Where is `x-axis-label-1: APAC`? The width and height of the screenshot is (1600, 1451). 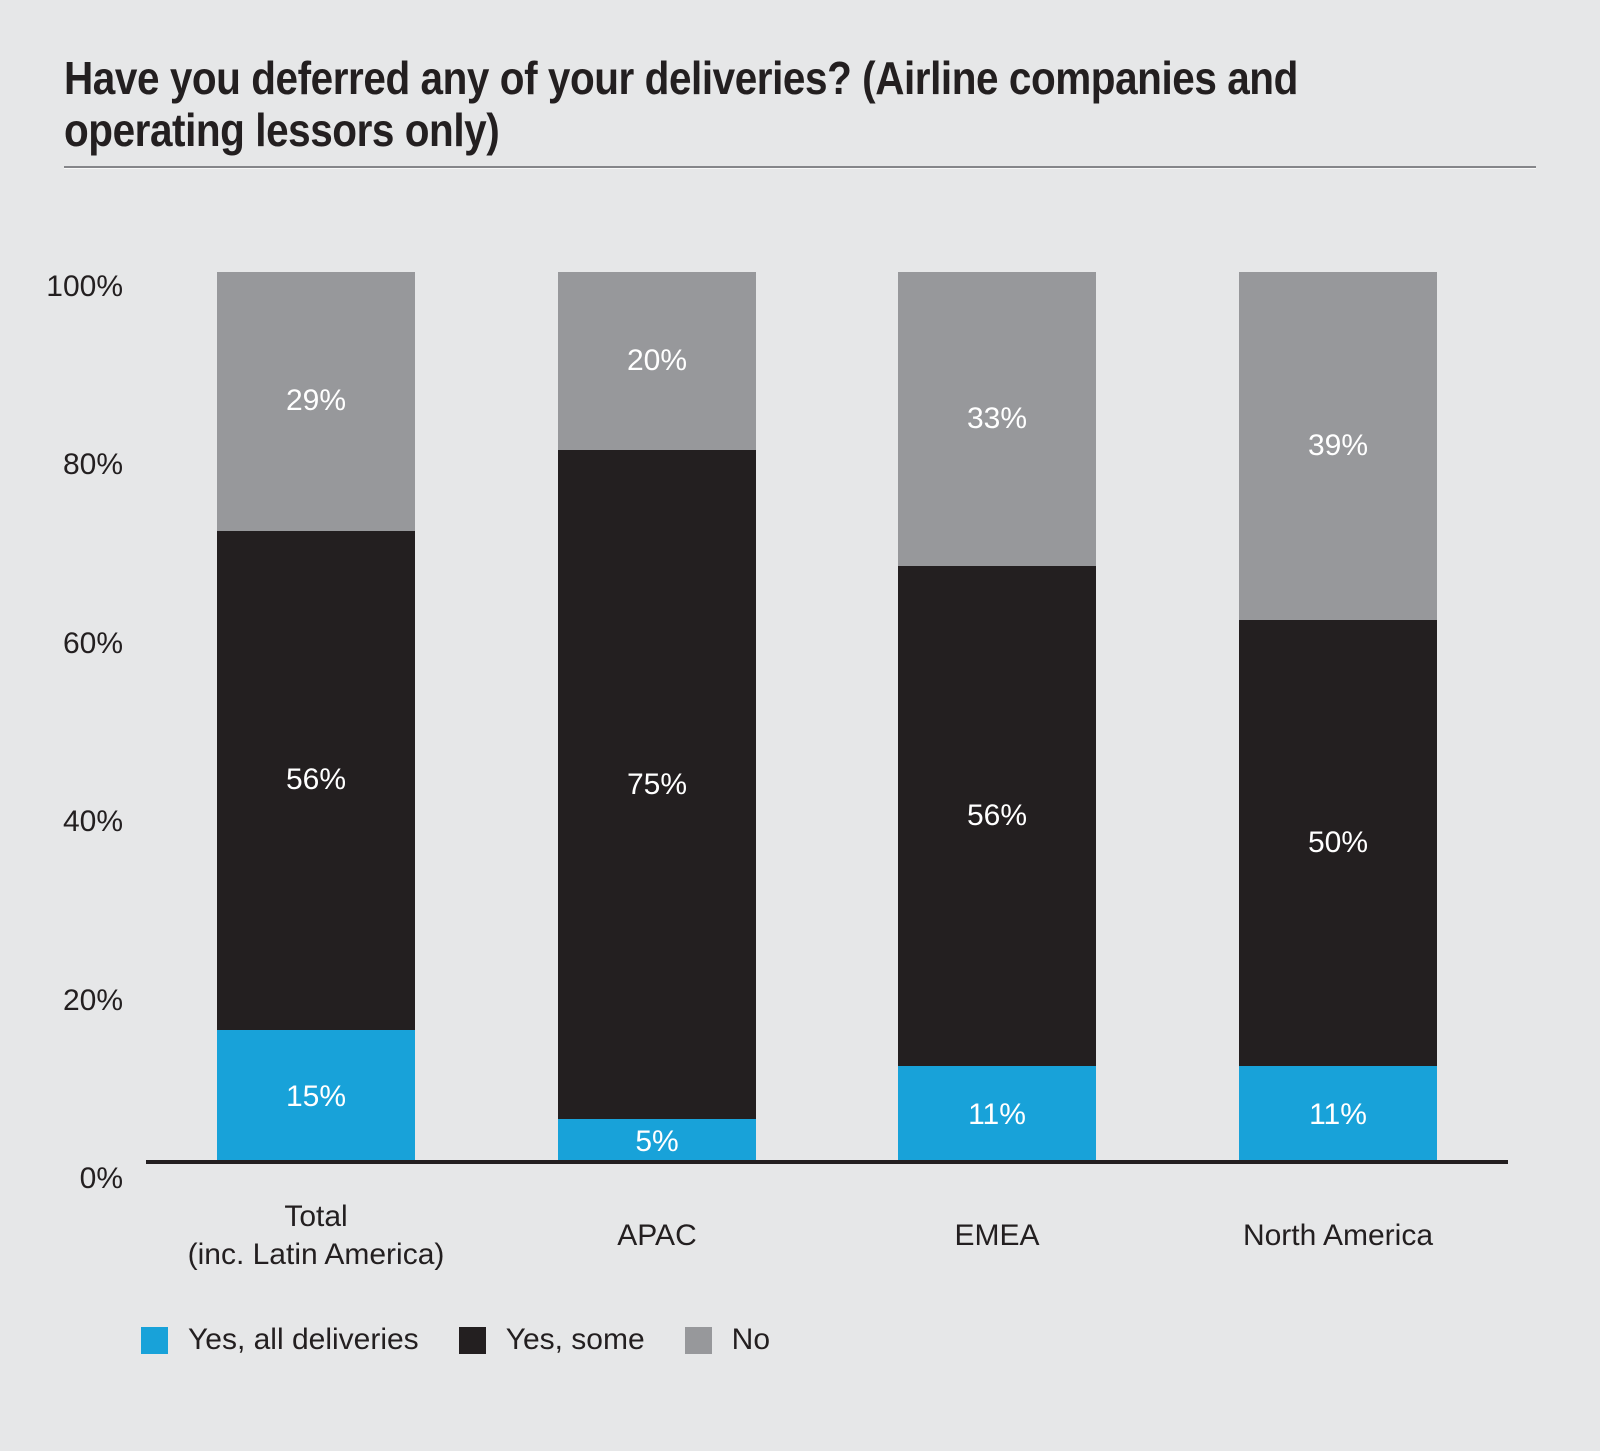
x-axis-label-1: APAC is located at coordinates (657, 1235).